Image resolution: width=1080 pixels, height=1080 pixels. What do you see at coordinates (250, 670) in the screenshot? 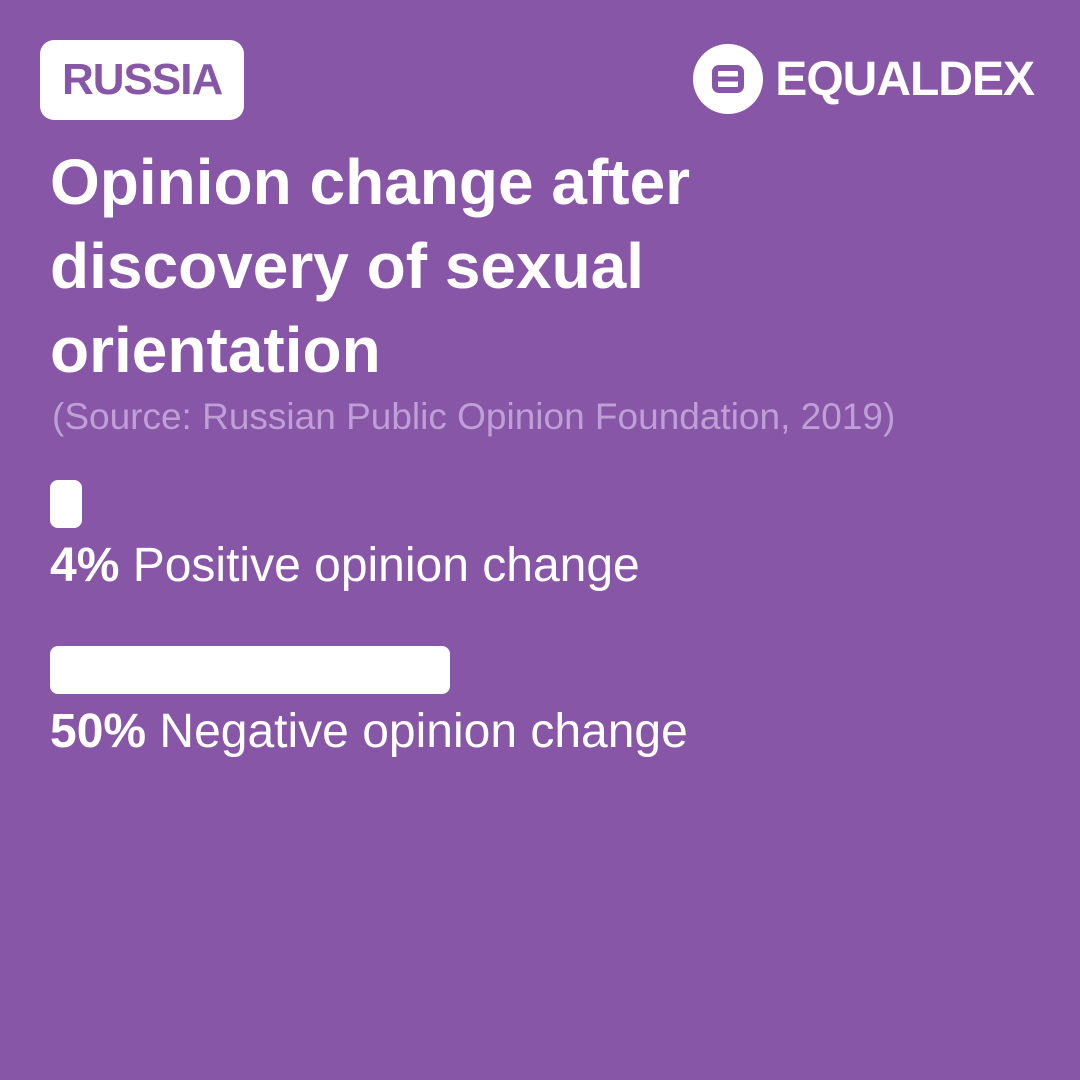
I see `bar-negative` at bounding box center [250, 670].